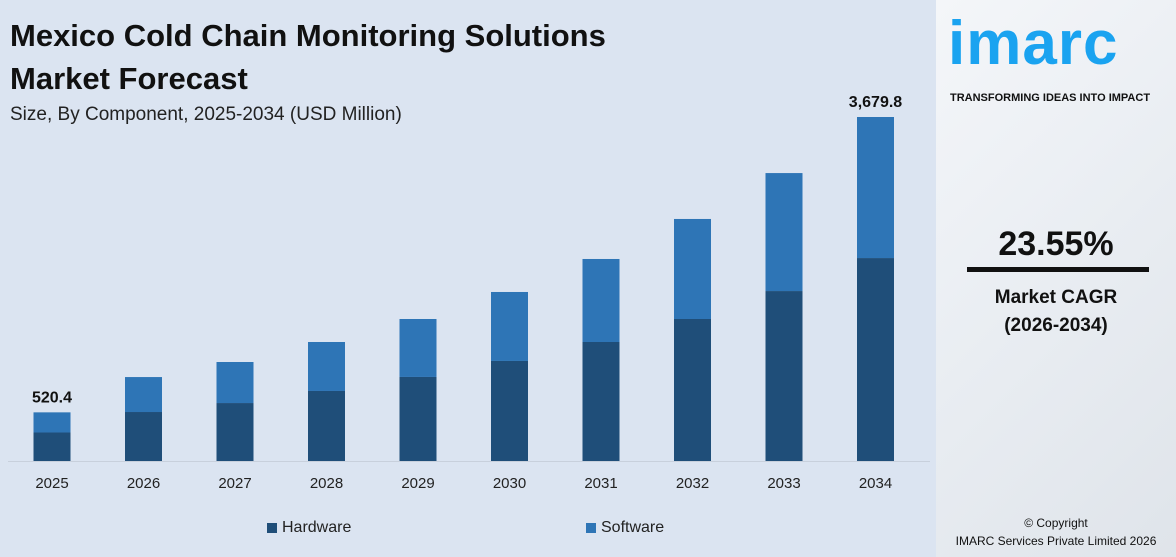 The width and height of the screenshot is (1176, 557). What do you see at coordinates (308, 35) in the screenshot?
I see `title-line-1: Mexico Cold Chain Monitoring Solutions` at bounding box center [308, 35].